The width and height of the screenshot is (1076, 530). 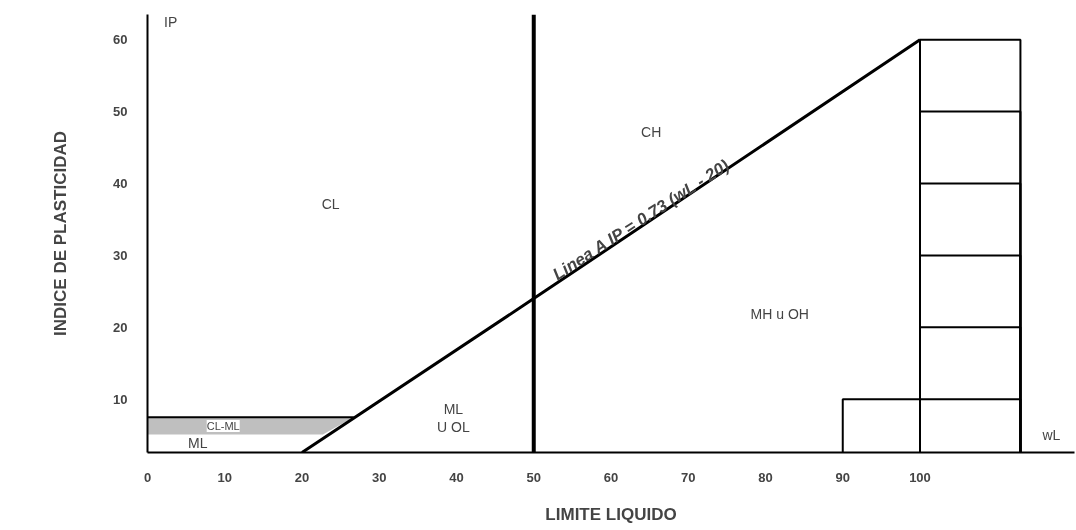 What do you see at coordinates (651, 132) in the screenshot?
I see `annotation: CH` at bounding box center [651, 132].